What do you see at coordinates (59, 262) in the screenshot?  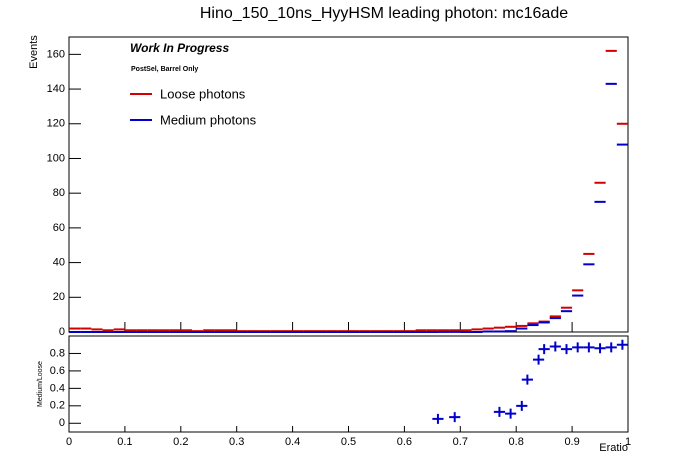 I see `y-tick-label: 40` at bounding box center [59, 262].